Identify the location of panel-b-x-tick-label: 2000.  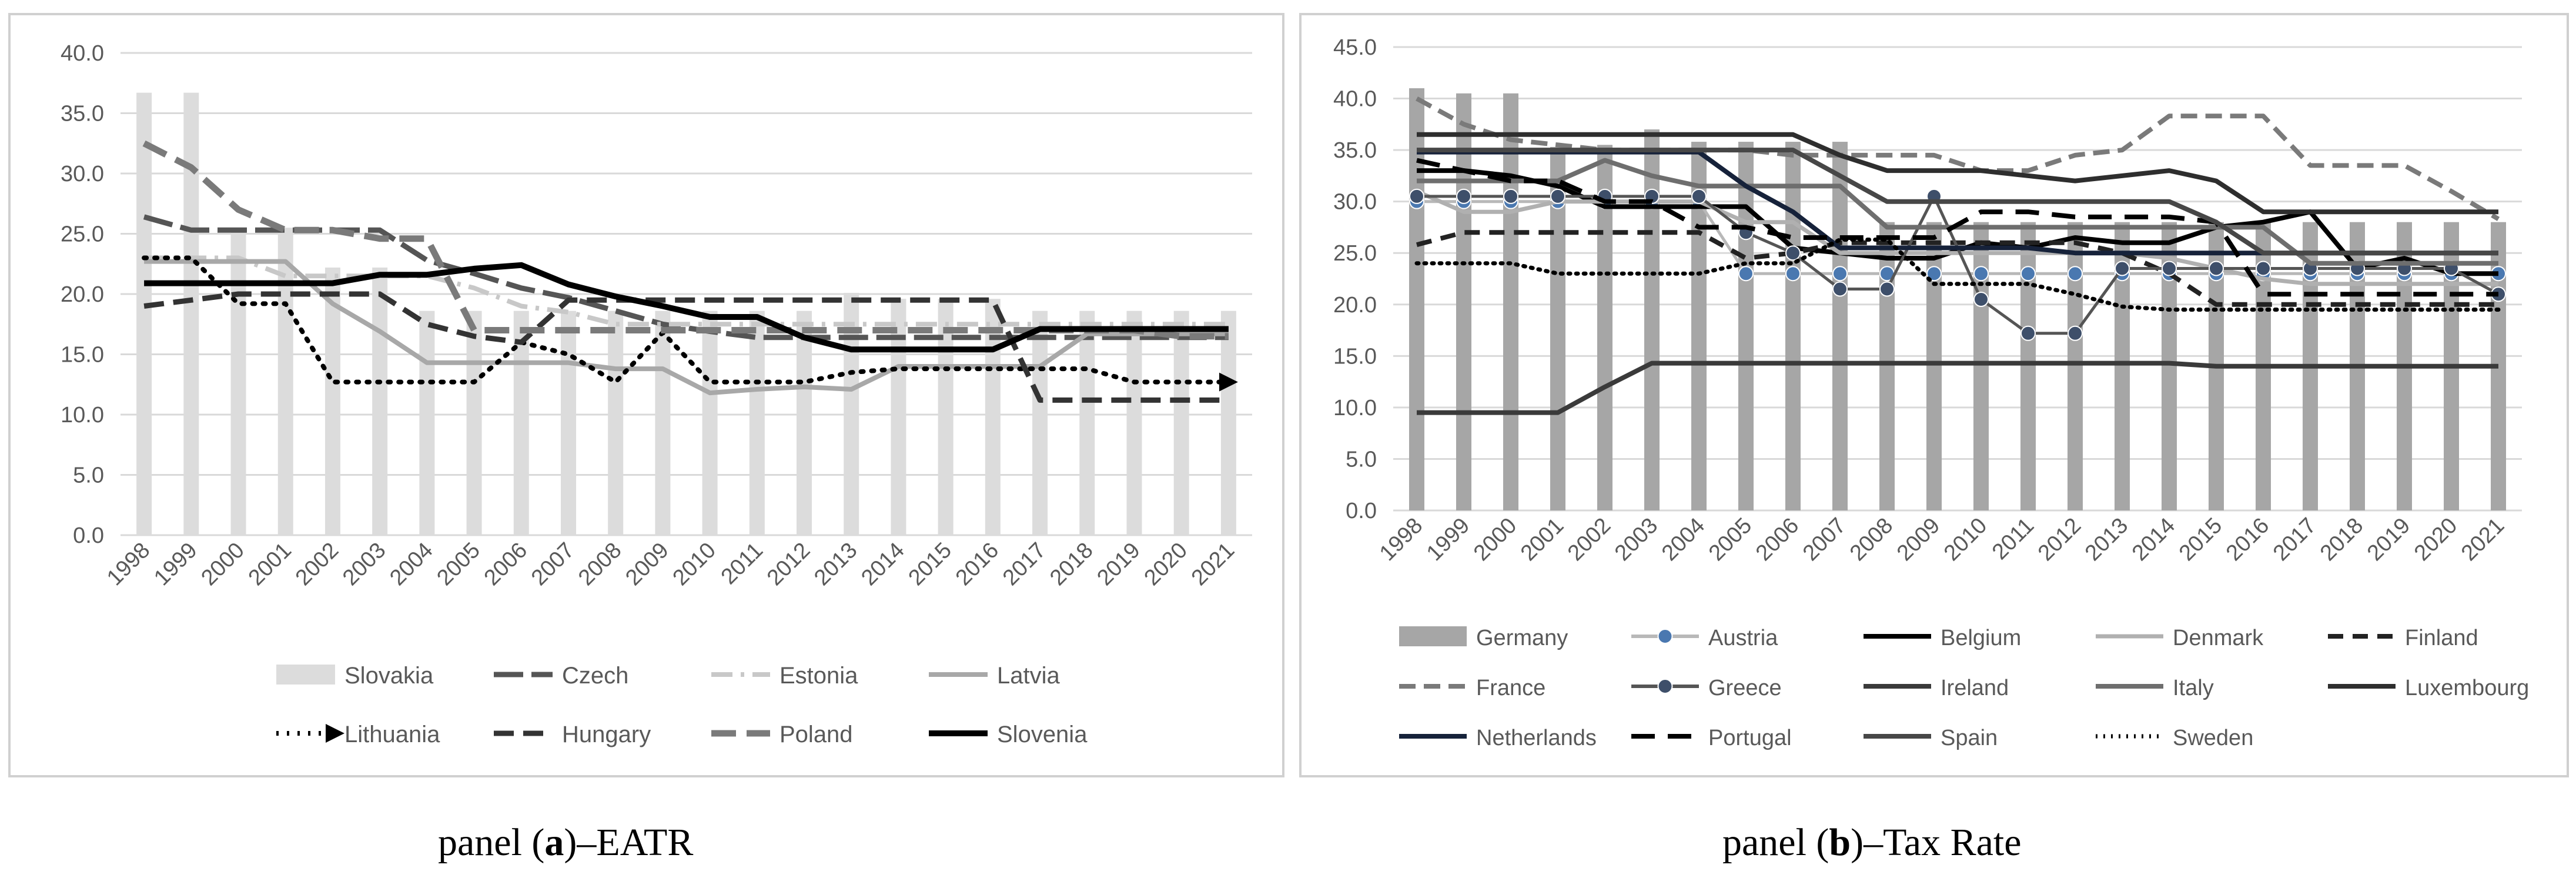
(1495, 539).